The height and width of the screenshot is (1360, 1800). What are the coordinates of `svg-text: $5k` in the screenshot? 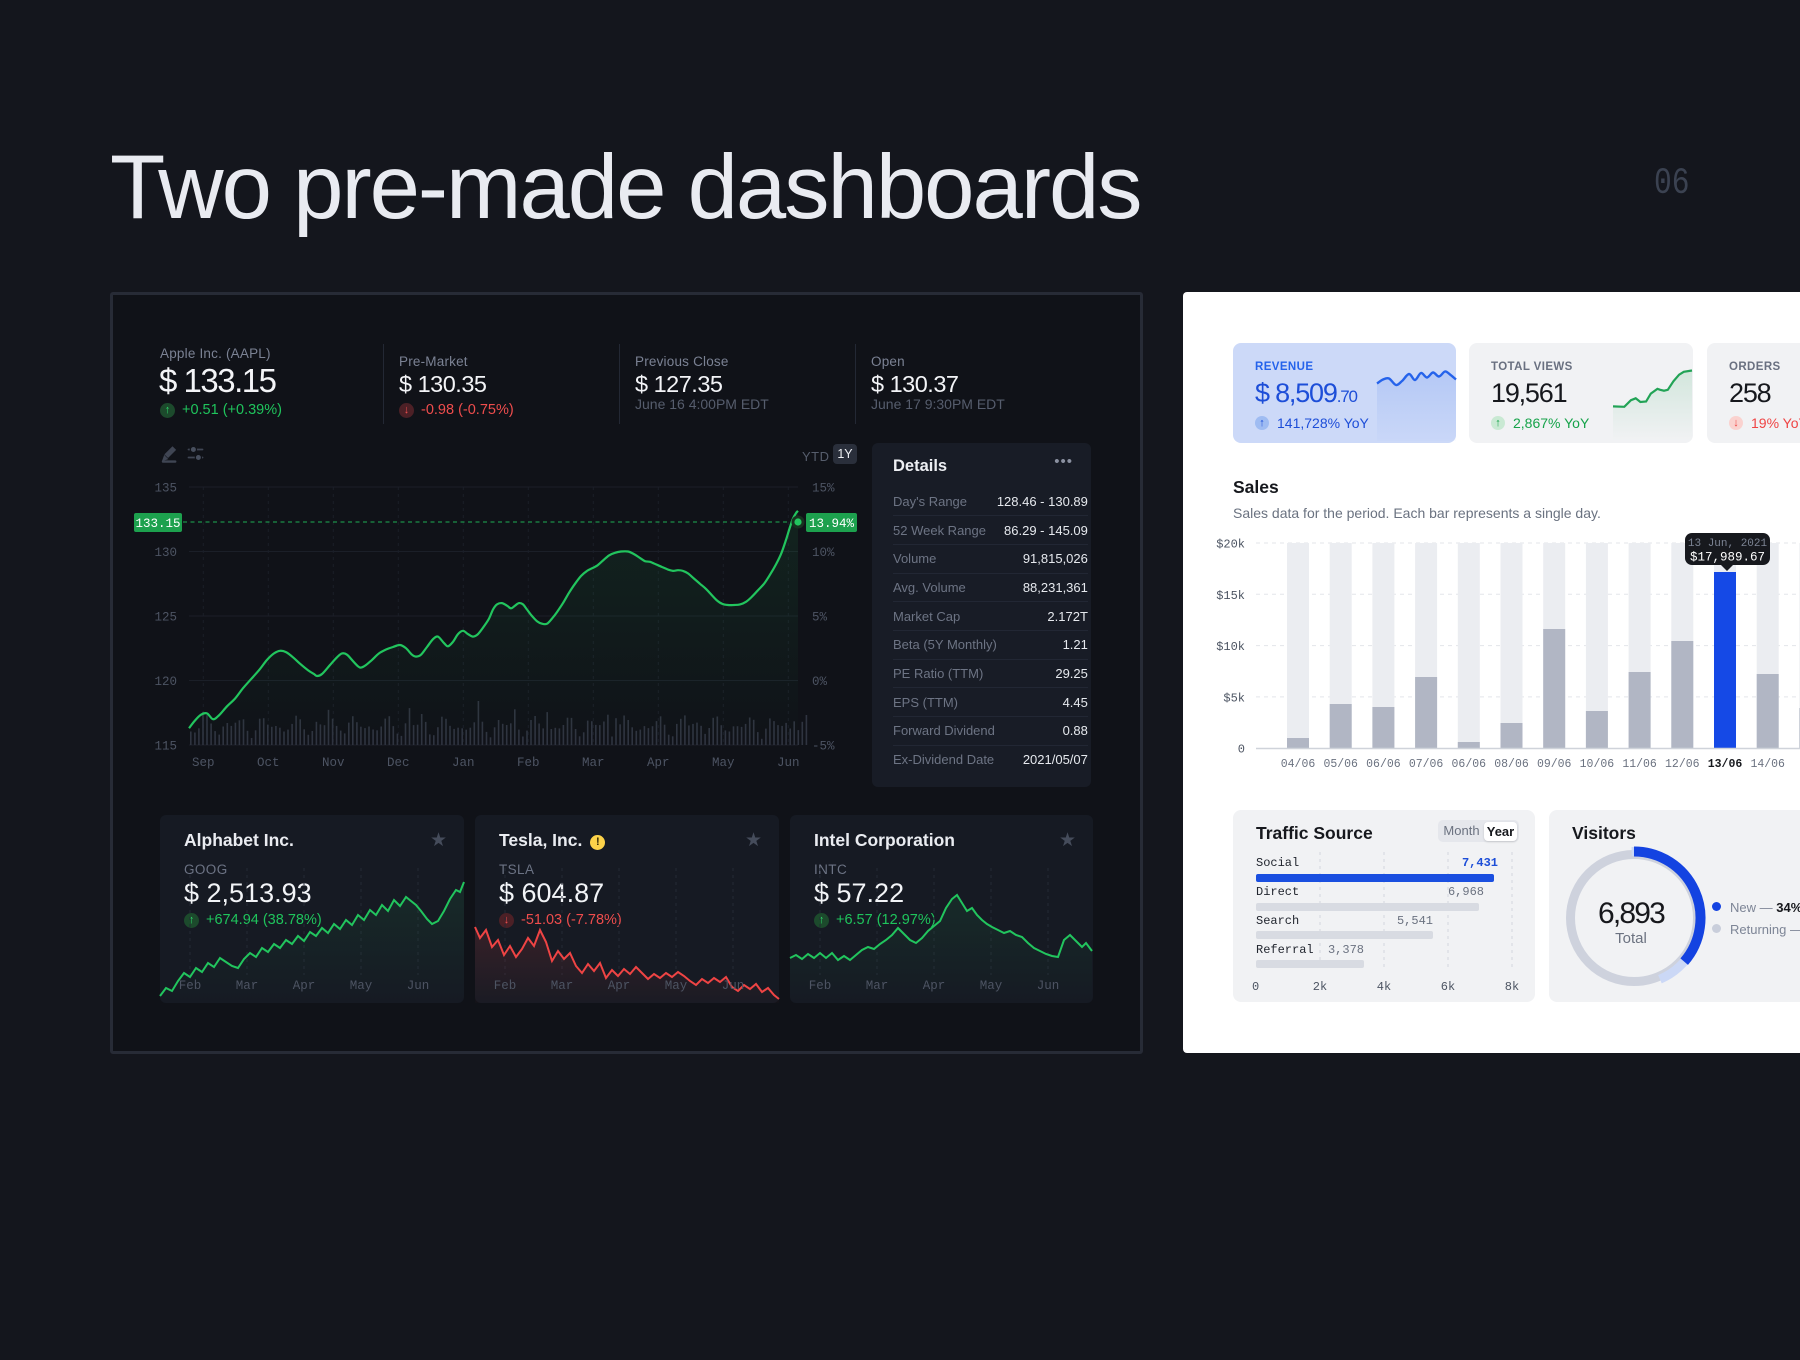 It's located at (1234, 698).